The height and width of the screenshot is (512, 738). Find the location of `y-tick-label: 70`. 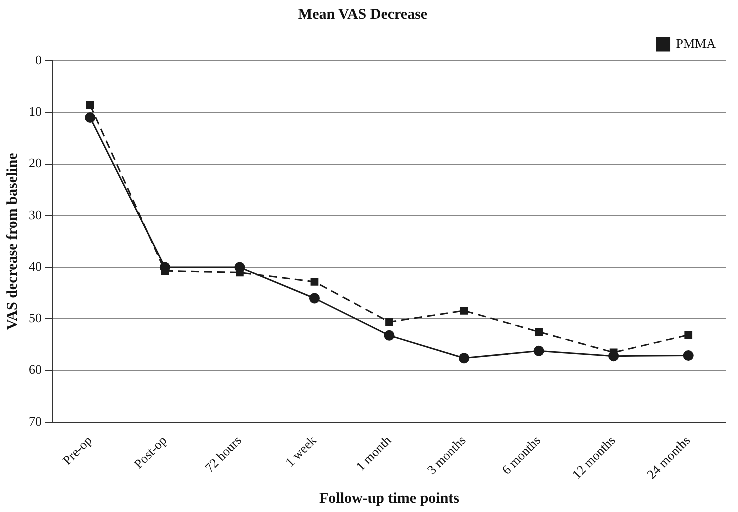

y-tick-label: 70 is located at coordinates (35, 421).